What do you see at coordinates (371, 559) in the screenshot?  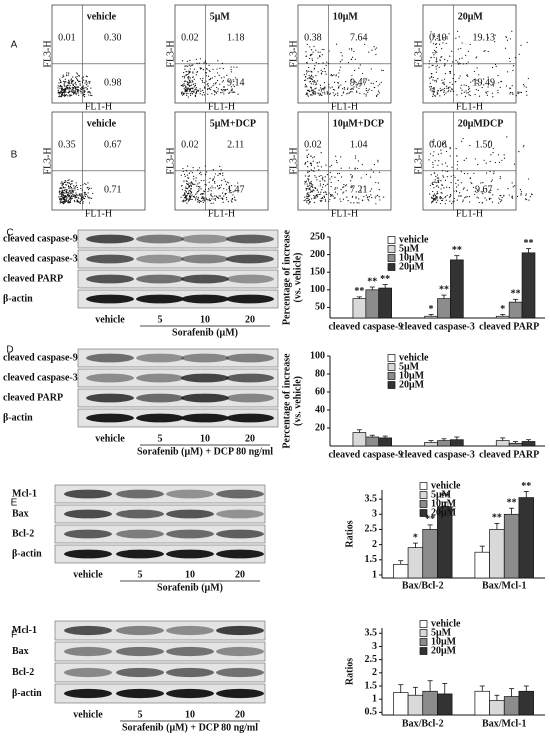 I see `y-tick-label: 1.5` at bounding box center [371, 559].